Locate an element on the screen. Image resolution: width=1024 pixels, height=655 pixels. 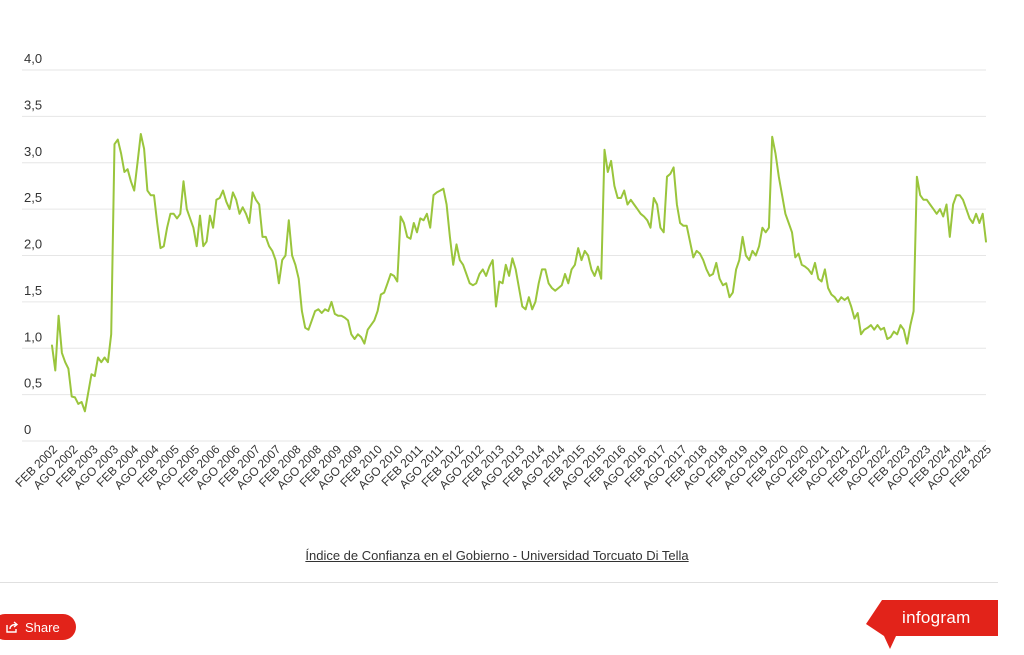
y-tick-label: 0 is located at coordinates (27, 429).